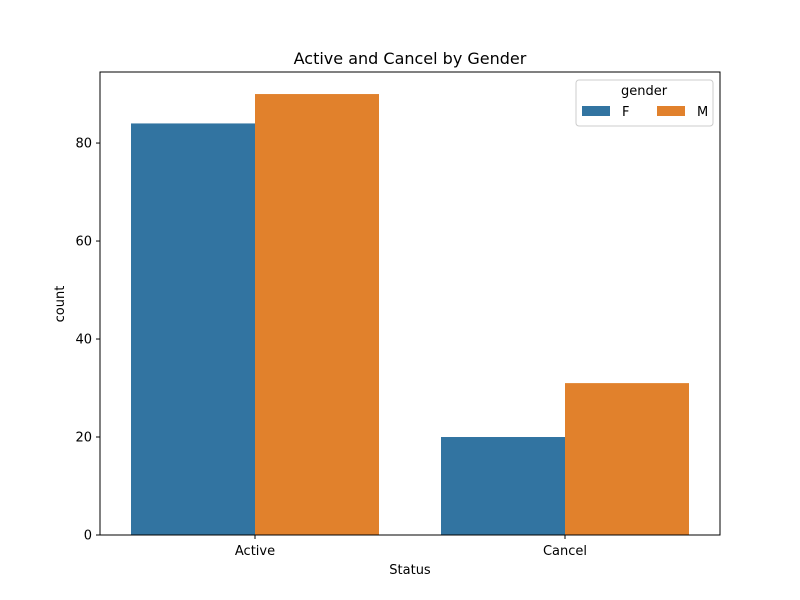 This screenshot has width=800, height=600. I want to click on legend-swatch-f, so click(596, 111).